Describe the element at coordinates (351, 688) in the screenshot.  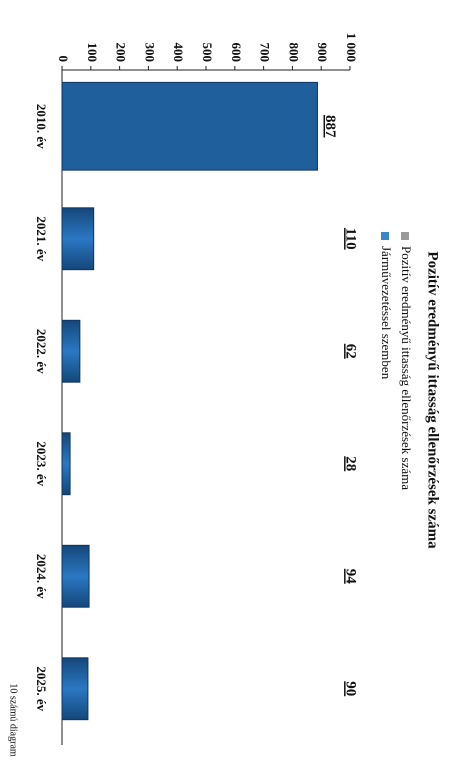
I see `value-label: 90` at that location.